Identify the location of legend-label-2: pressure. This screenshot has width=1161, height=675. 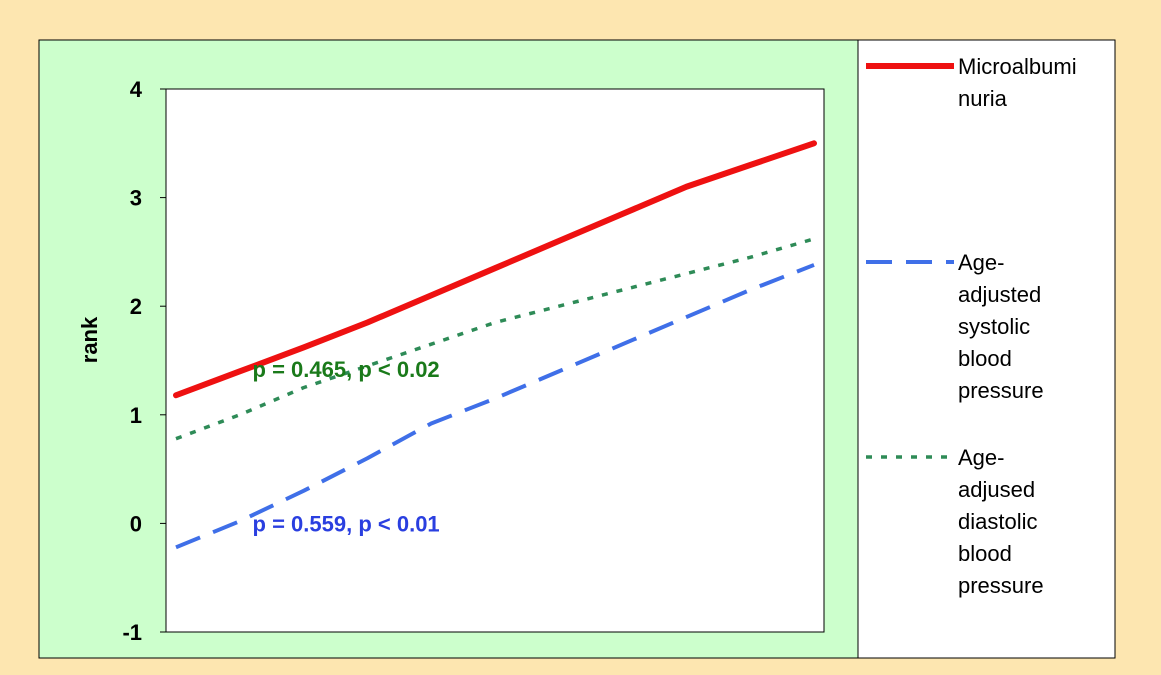
(1001, 585).